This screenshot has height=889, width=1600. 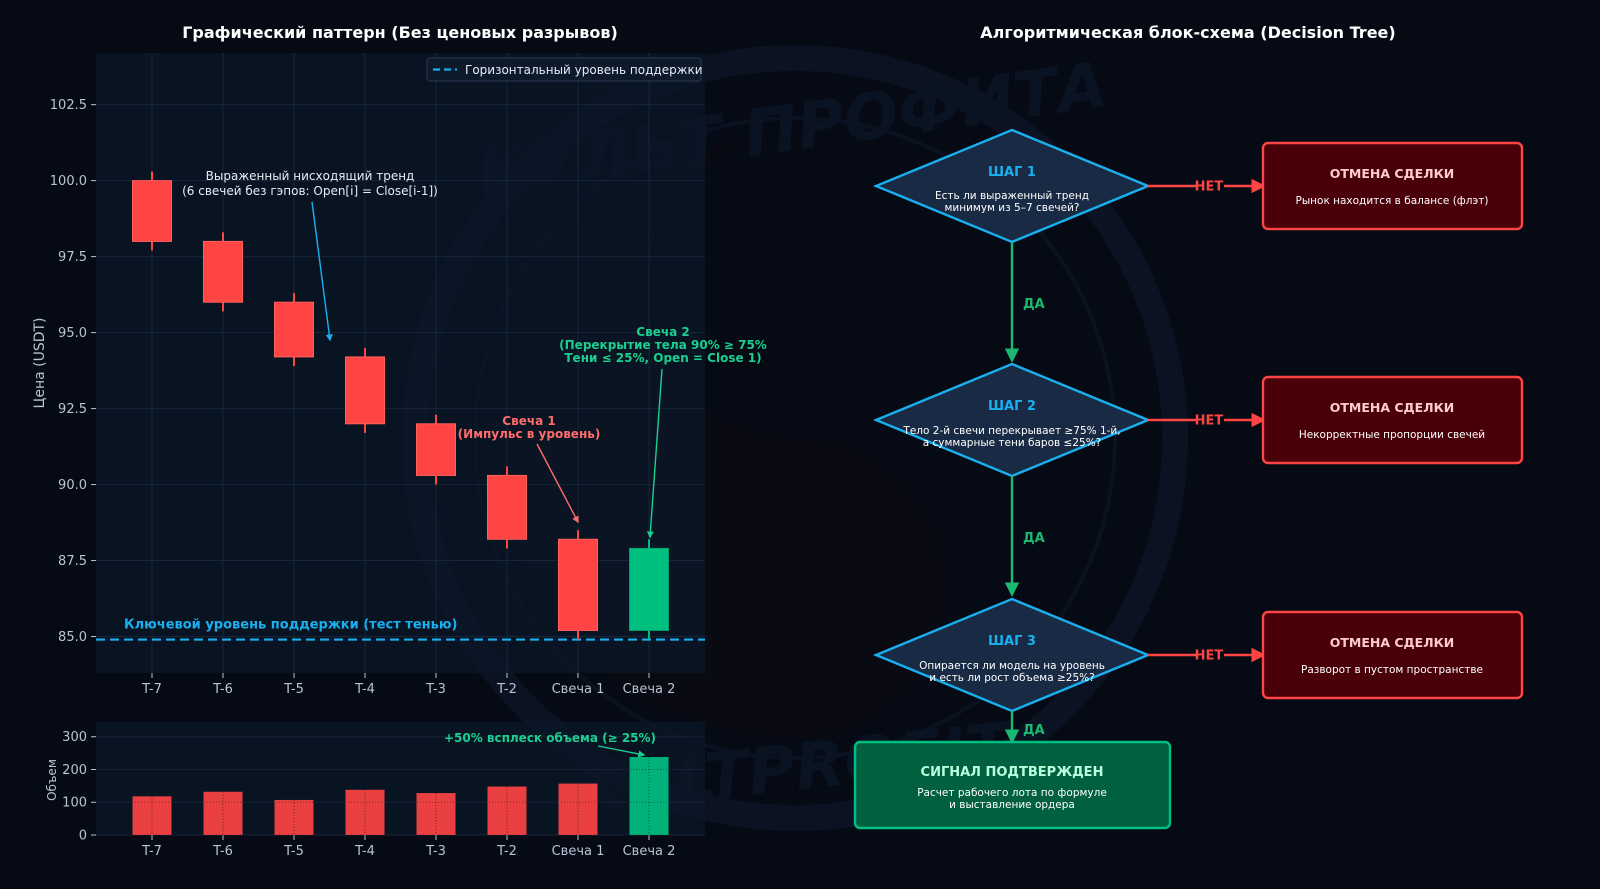 I want to click on flow-no-2-label: НЕТ, so click(x=1209, y=421).